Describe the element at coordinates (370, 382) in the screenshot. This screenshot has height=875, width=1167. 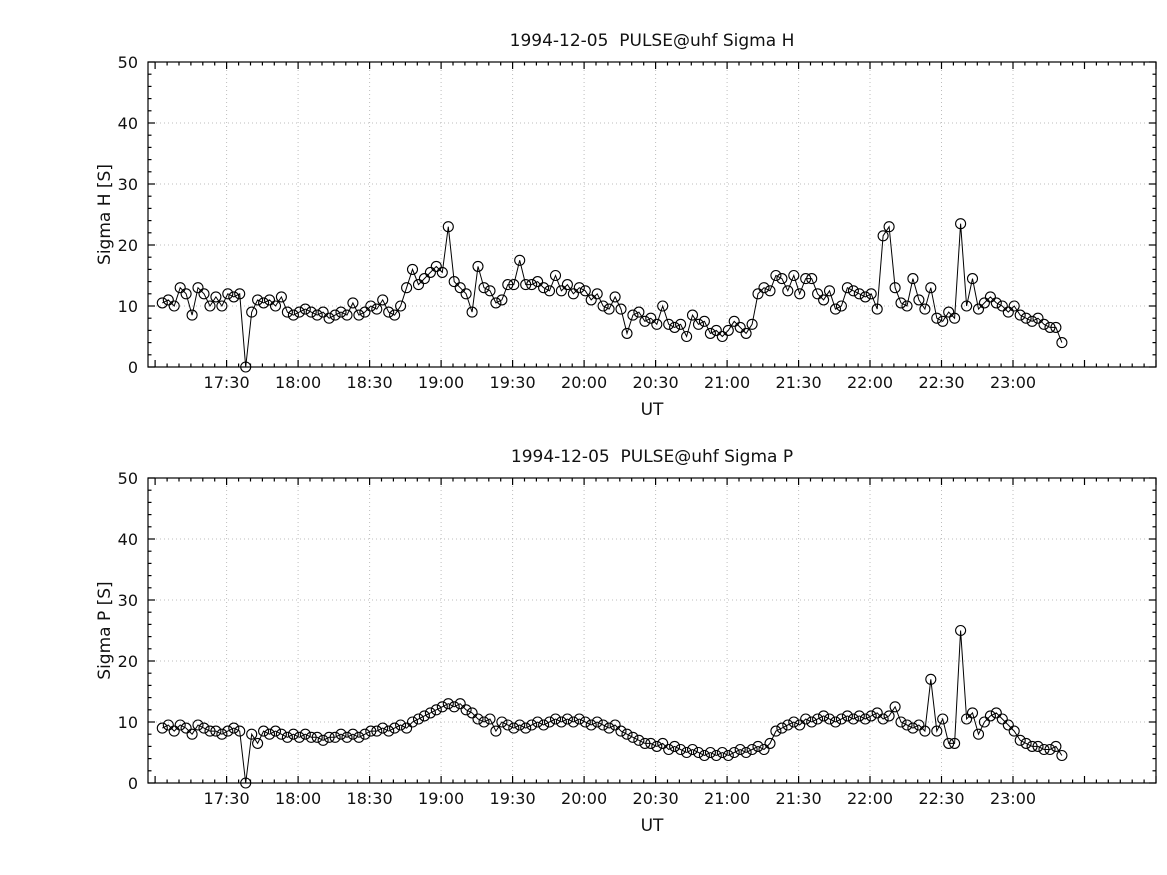
I see `x-tick-label: 18:30` at that location.